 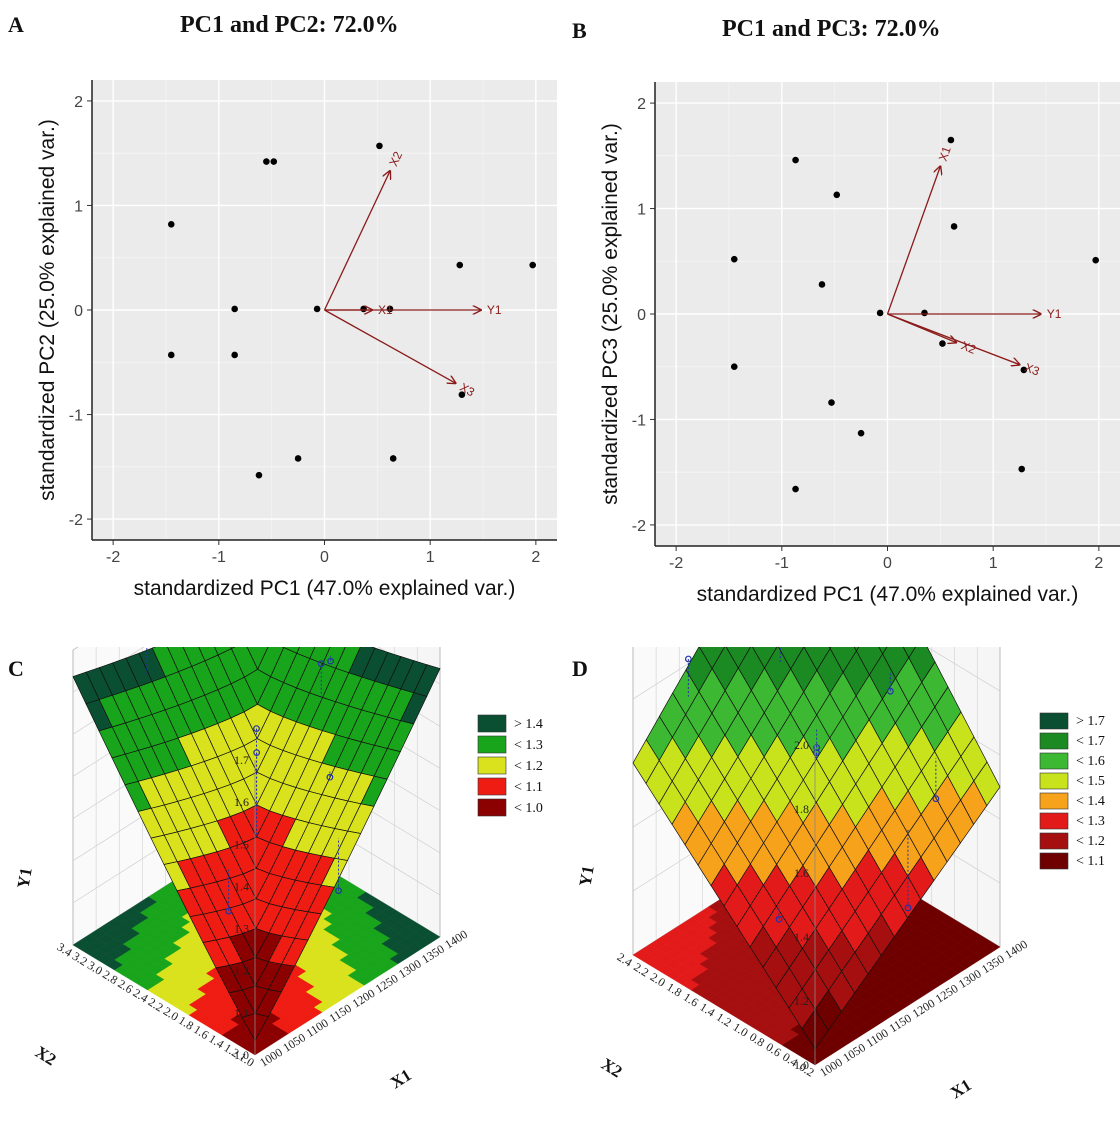 I want to click on legend-label: < 1.2, so click(x=528, y=766).